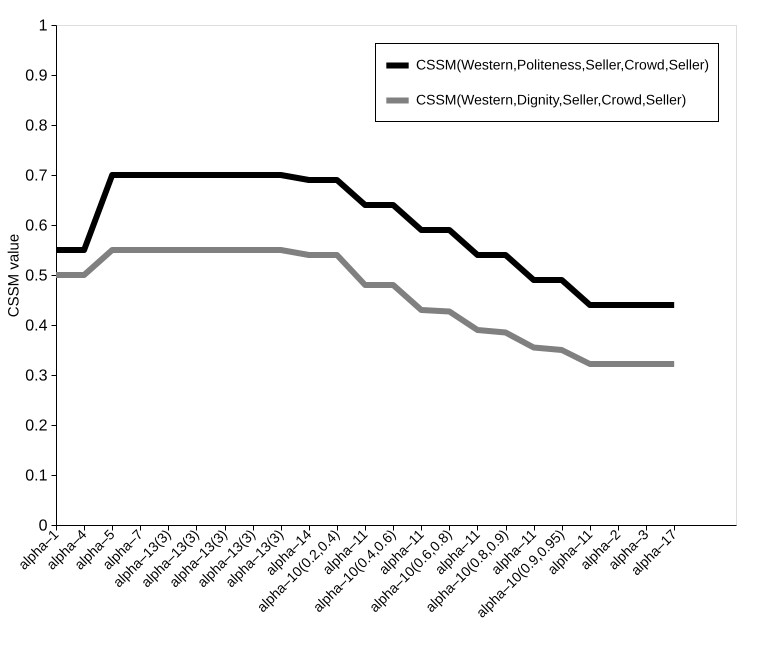  I want to click on y-tick-label: 1, so click(43, 26).